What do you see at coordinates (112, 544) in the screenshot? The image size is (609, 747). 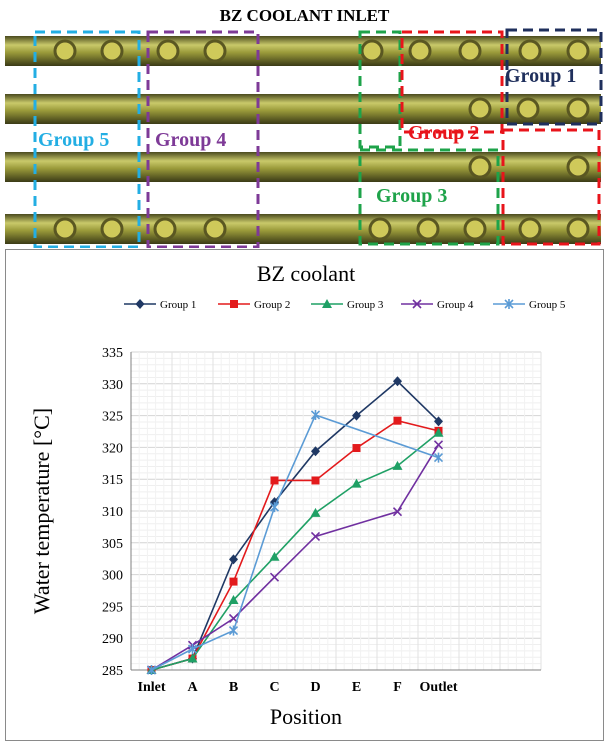 I see `y-tick-label: 305` at bounding box center [112, 544].